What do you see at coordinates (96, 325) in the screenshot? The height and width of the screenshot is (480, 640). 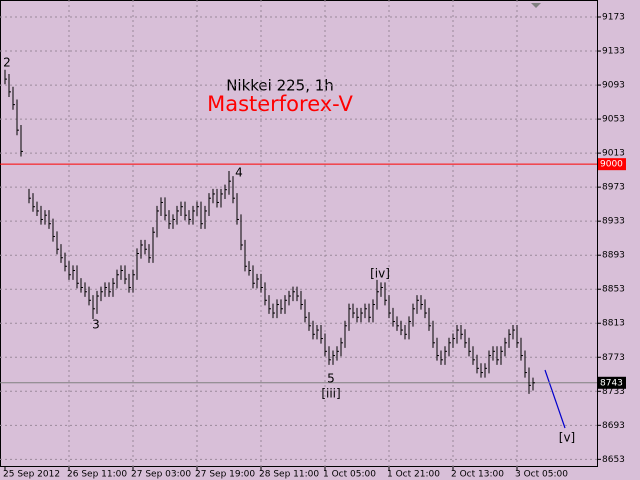 I see `wave-label: 3` at bounding box center [96, 325].